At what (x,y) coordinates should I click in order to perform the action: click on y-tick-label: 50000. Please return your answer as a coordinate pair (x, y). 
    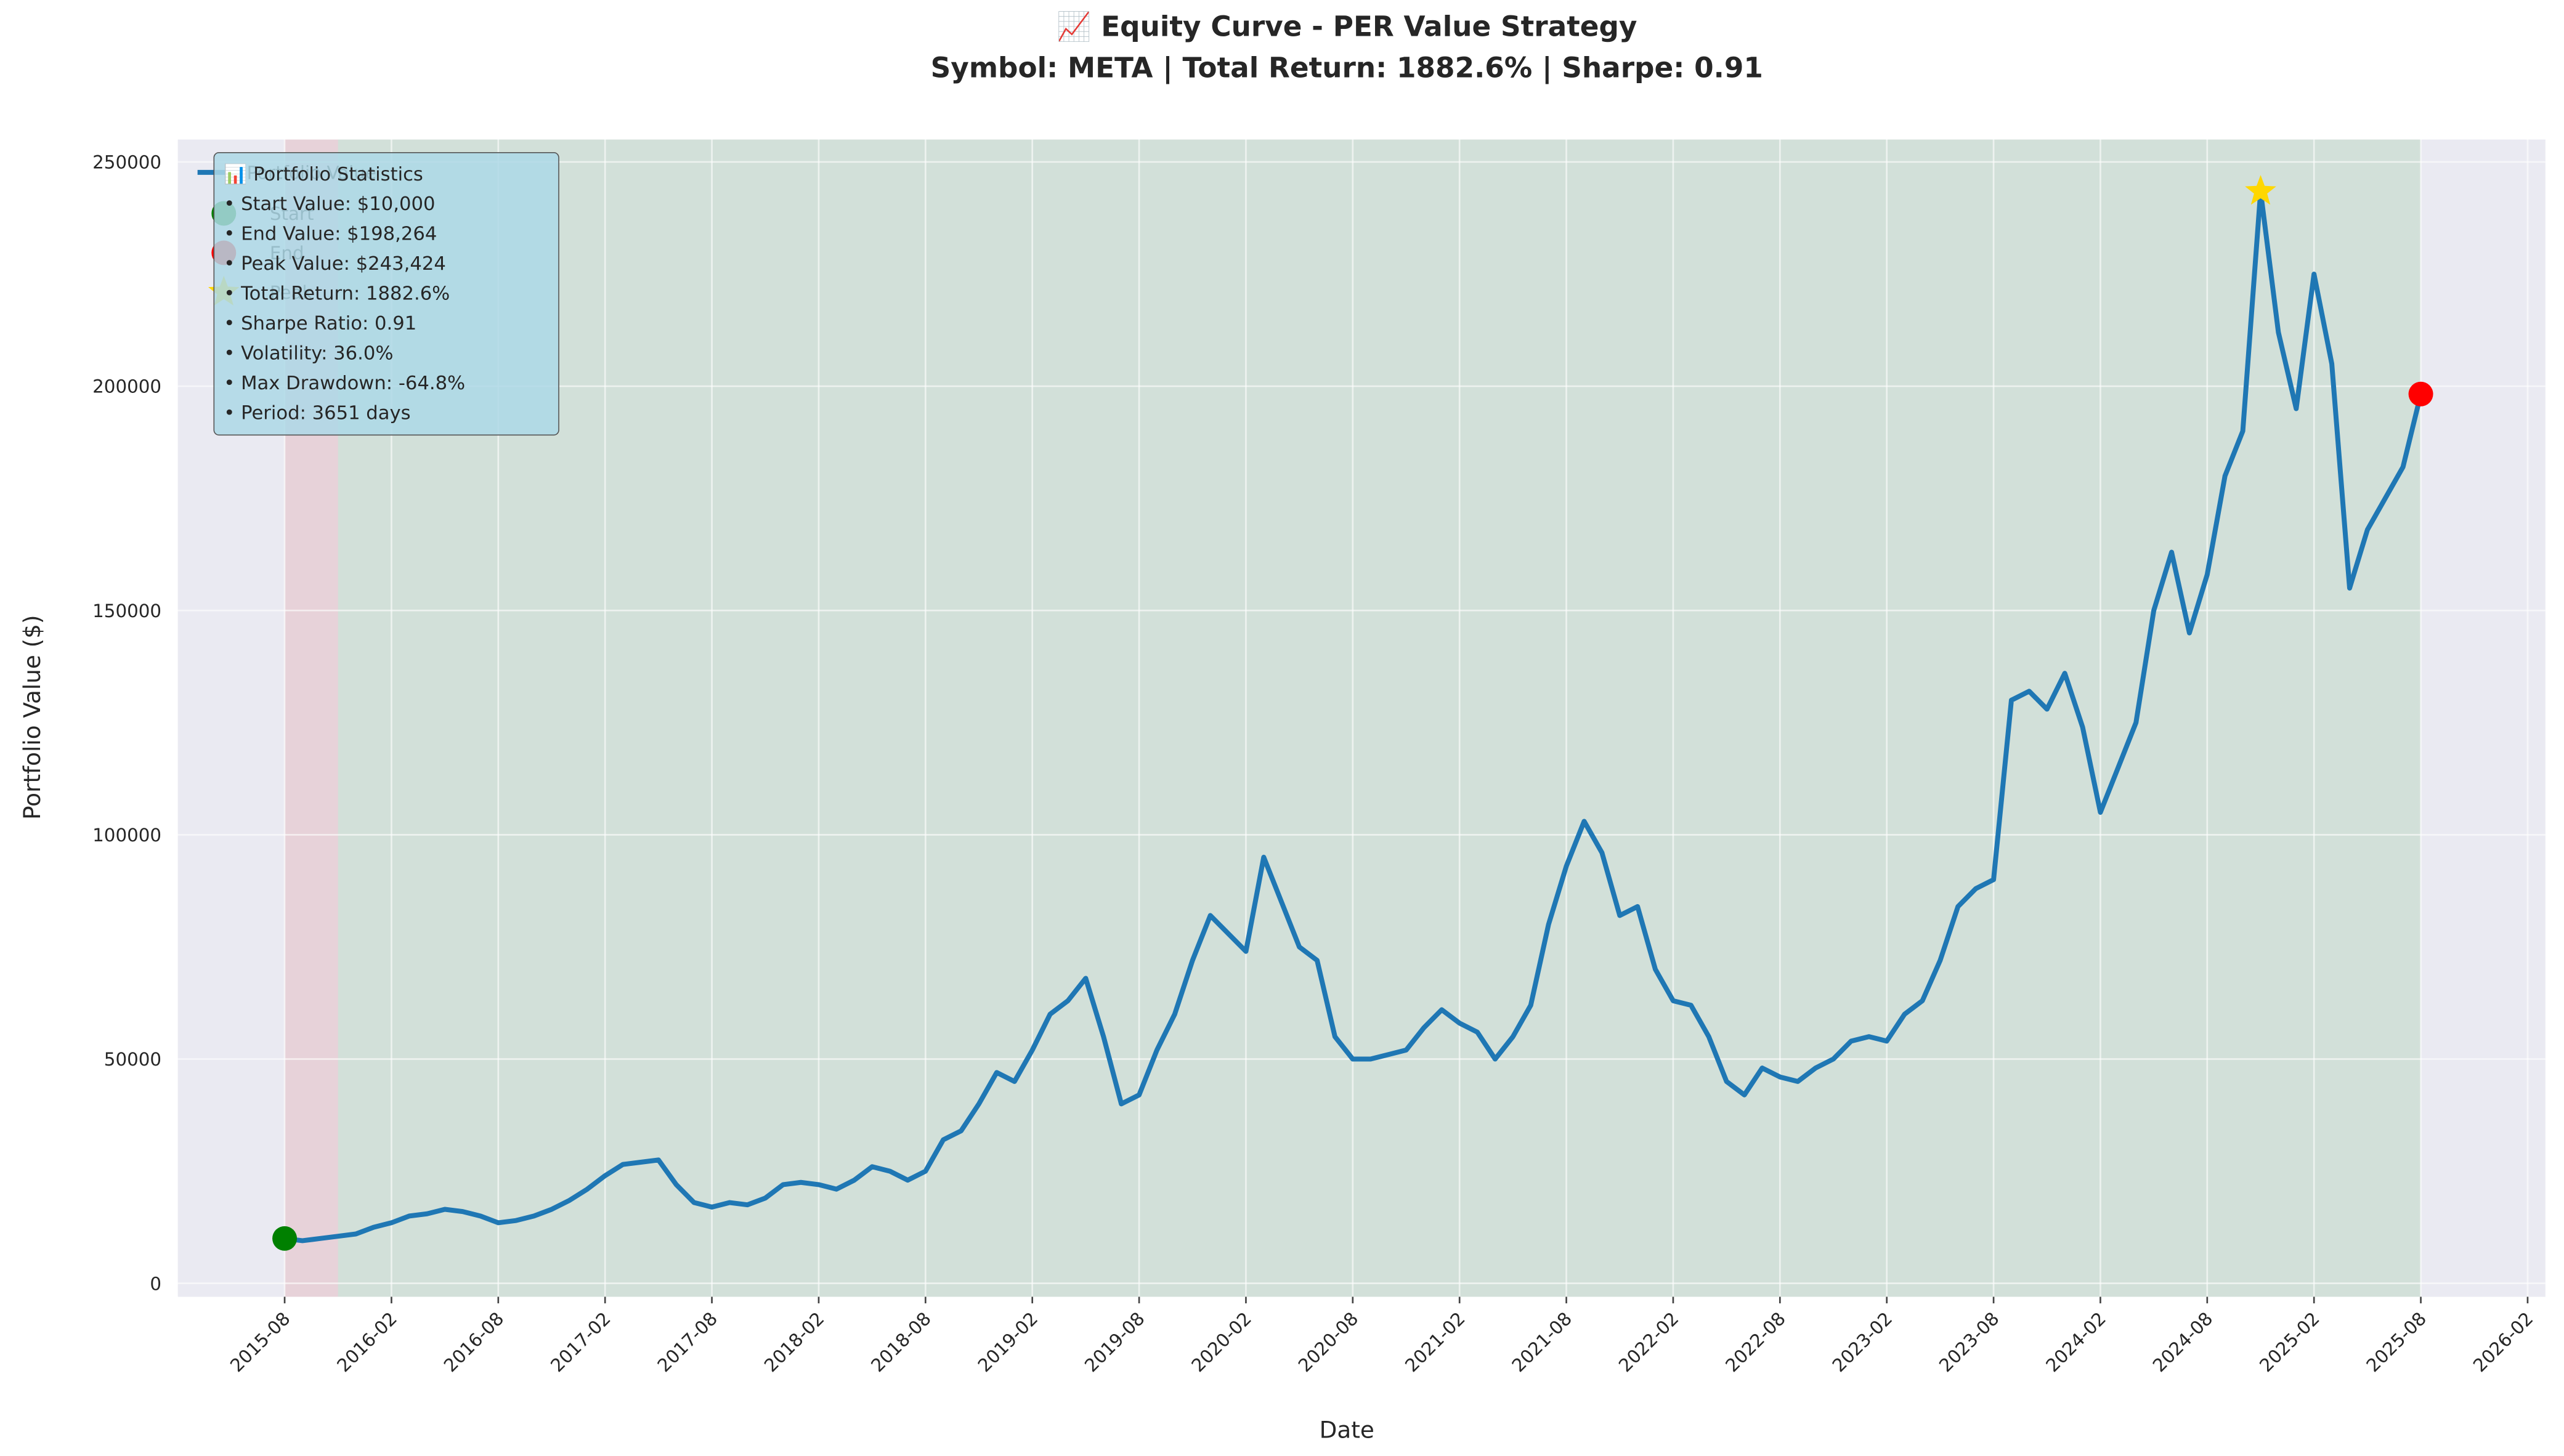
    Looking at the image, I should click on (132, 1059).